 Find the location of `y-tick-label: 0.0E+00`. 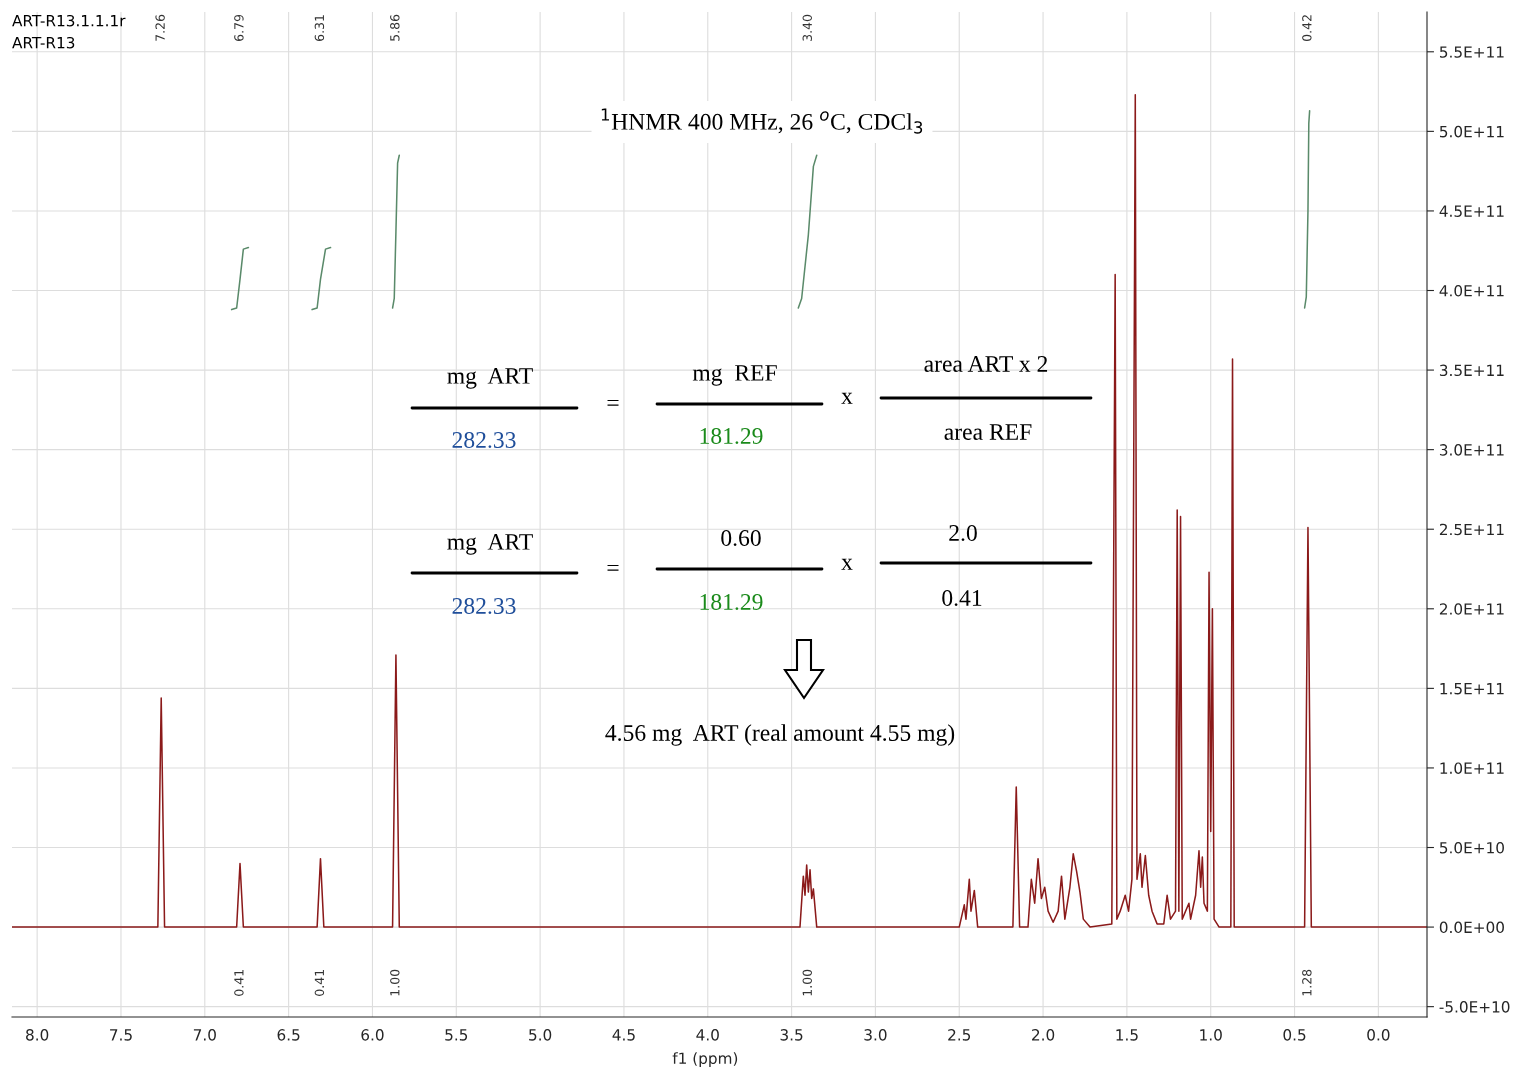

y-tick-label: 0.0E+00 is located at coordinates (1471, 927).